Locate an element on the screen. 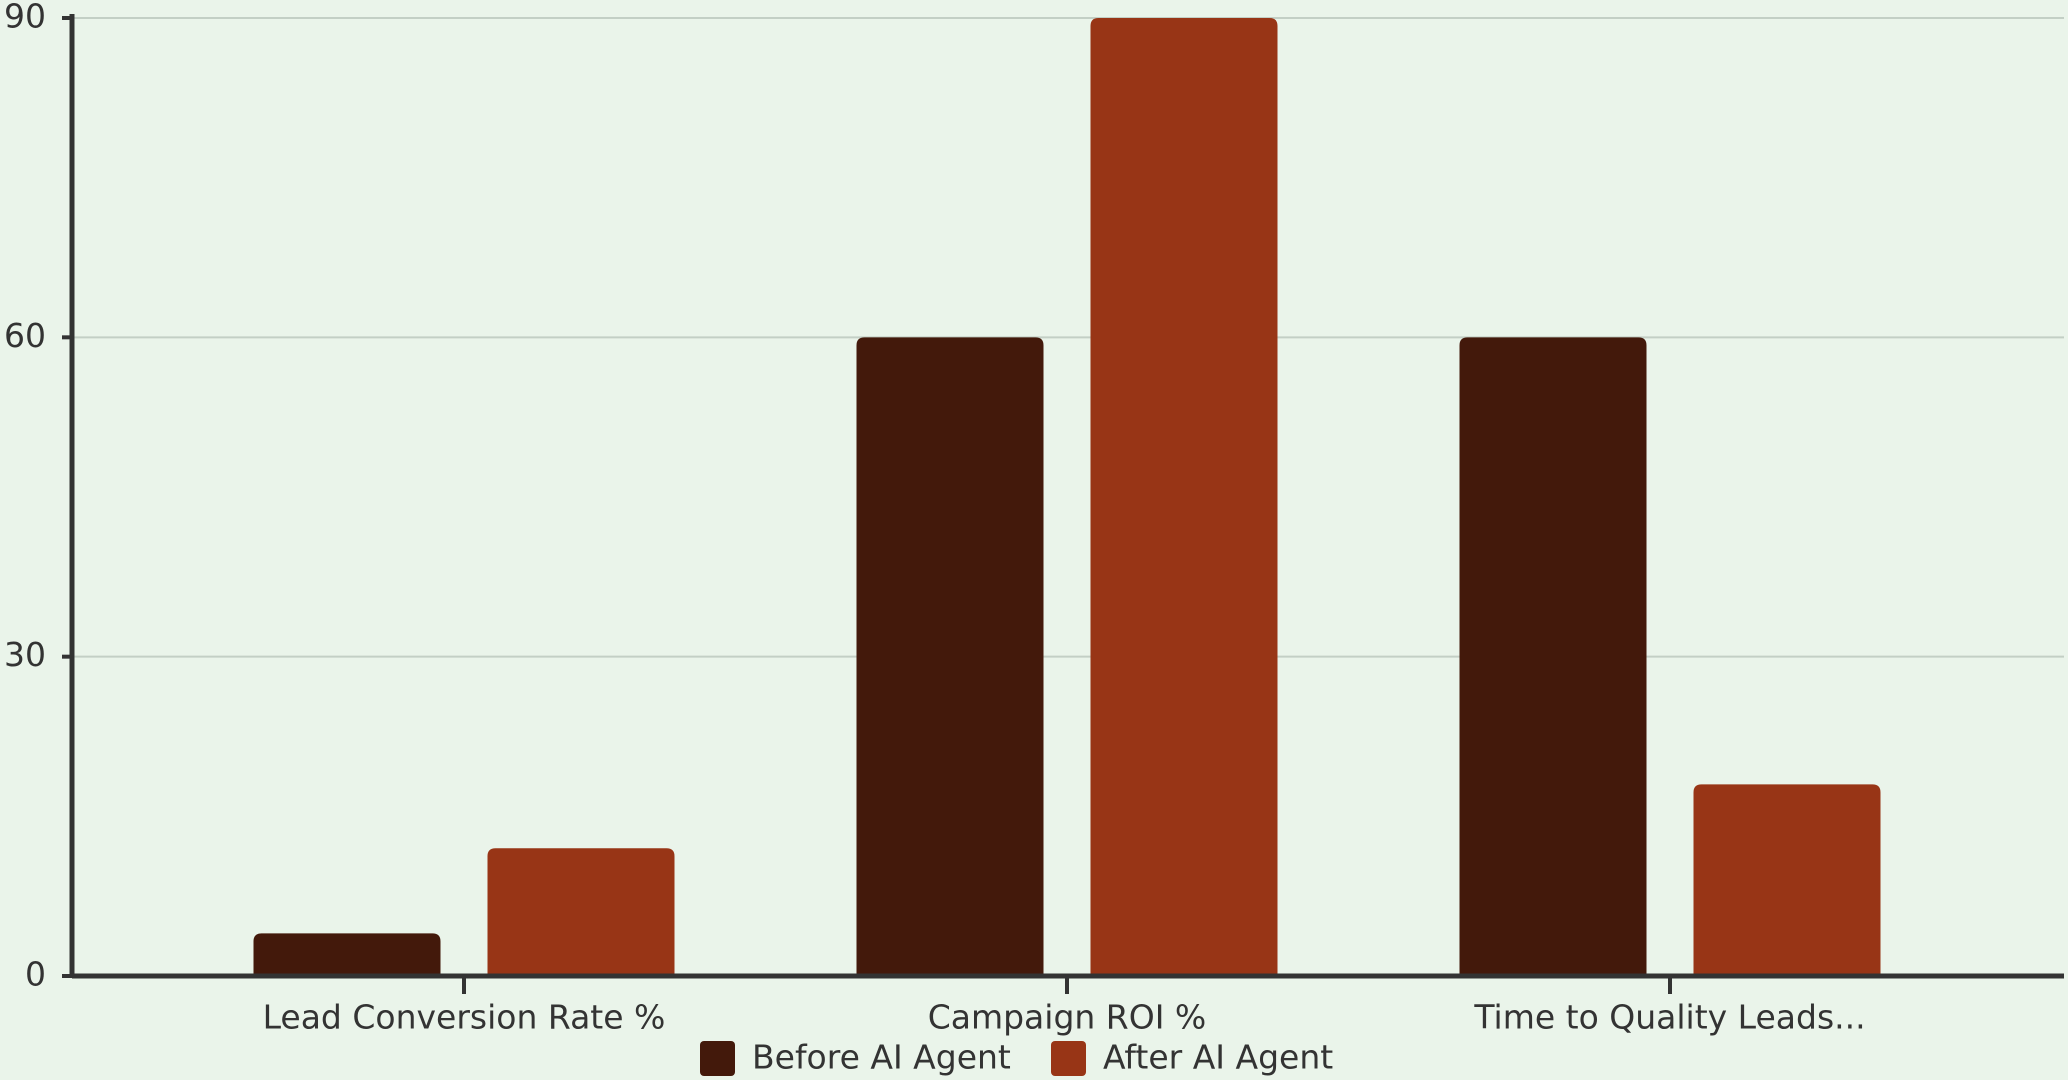 This screenshot has width=2068, height=1080. legend-label: After AI Agent is located at coordinates (1218, 1057).